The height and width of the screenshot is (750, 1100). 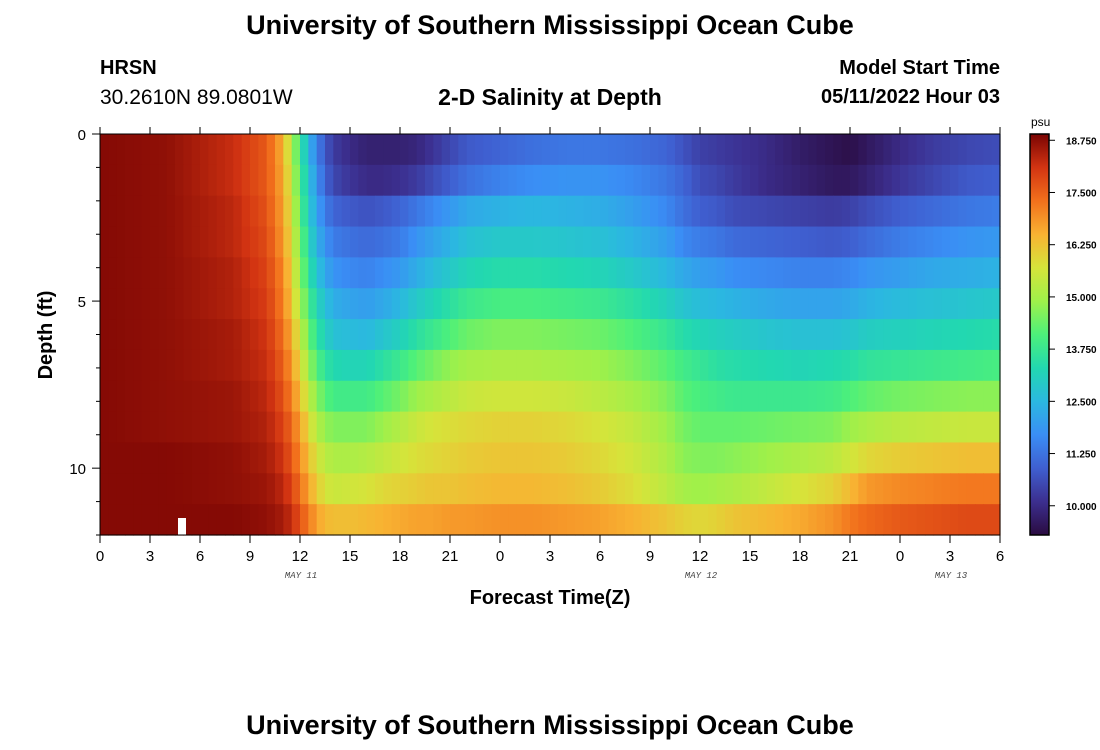 What do you see at coordinates (1081, 298) in the screenshot?
I see `colorbar-tick-label: 15.000` at bounding box center [1081, 298].